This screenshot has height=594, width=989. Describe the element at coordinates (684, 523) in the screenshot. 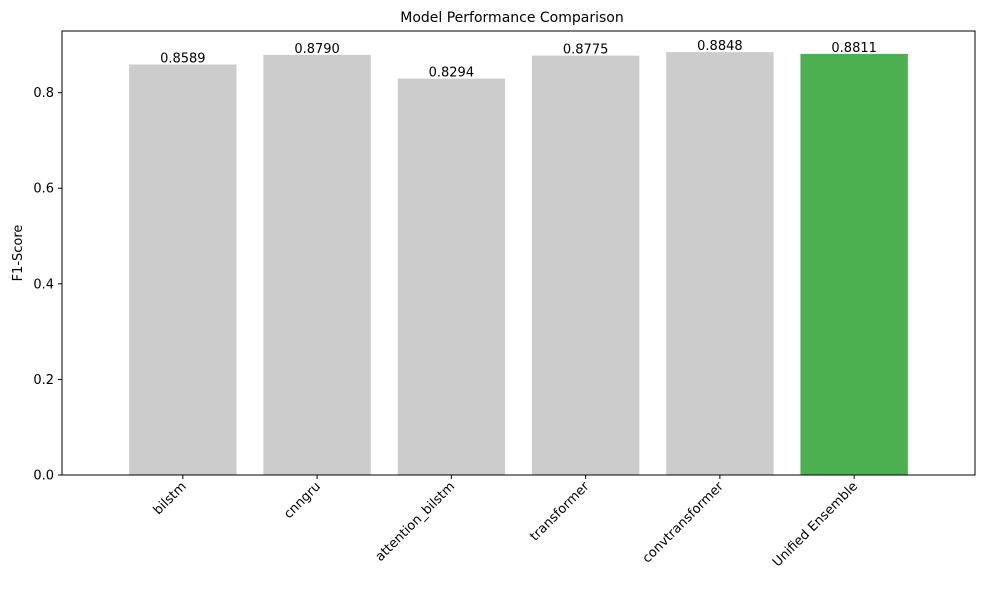

I see `x-tick-label: convtransformer` at that location.